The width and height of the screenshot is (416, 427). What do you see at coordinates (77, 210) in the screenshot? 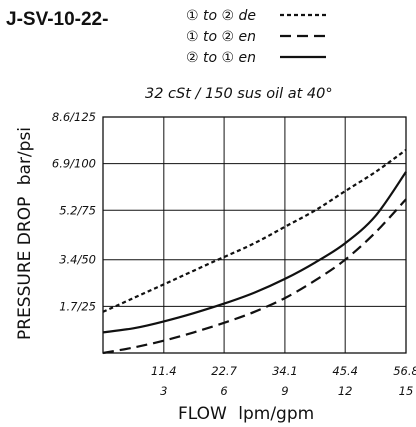
I see `y-tick-label-2: 5.2/75` at bounding box center [77, 210].